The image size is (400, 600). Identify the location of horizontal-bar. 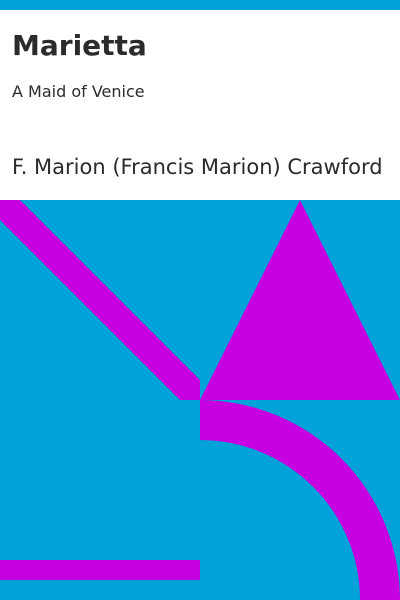
(100, 570).